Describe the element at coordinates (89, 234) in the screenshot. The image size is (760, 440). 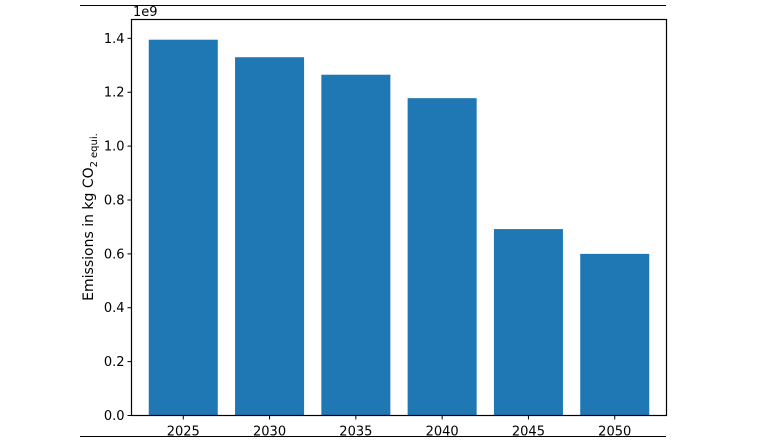
I see `y-axis-label-main: Emissions in kg CO` at that location.